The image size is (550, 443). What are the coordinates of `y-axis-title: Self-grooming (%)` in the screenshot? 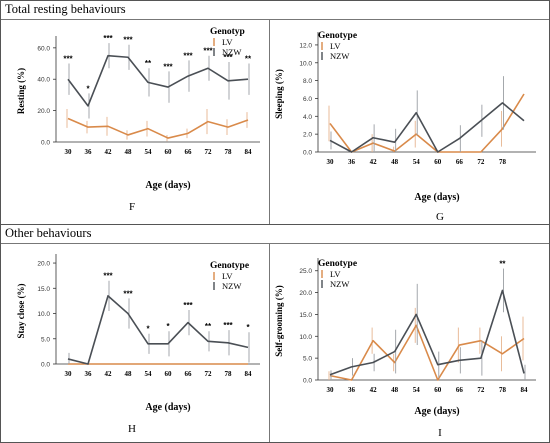 It's located at (279, 321).